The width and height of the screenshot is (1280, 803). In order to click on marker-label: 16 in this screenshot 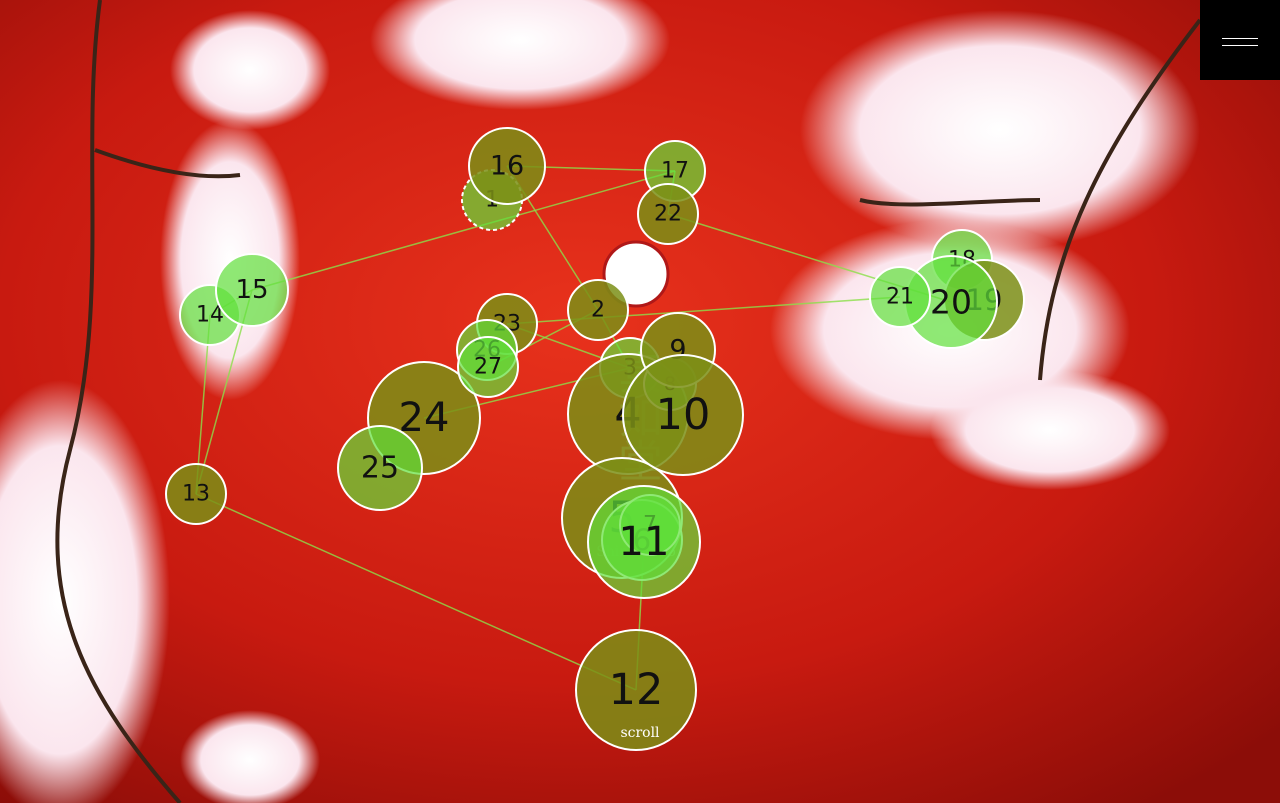, I will do `click(507, 166)`.